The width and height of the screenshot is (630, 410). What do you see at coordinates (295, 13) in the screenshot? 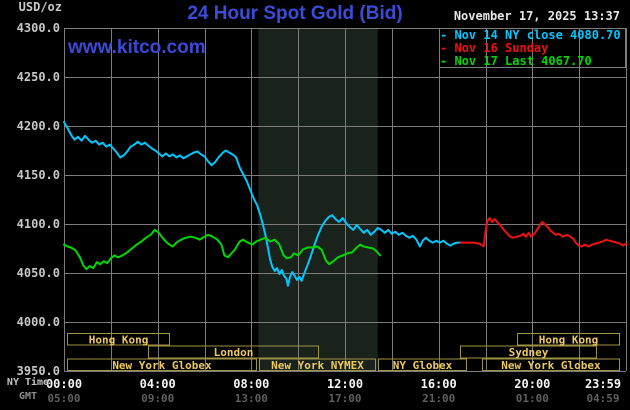
I see `page-title: 24 Hour Spot Gold (Bid)` at bounding box center [295, 13].